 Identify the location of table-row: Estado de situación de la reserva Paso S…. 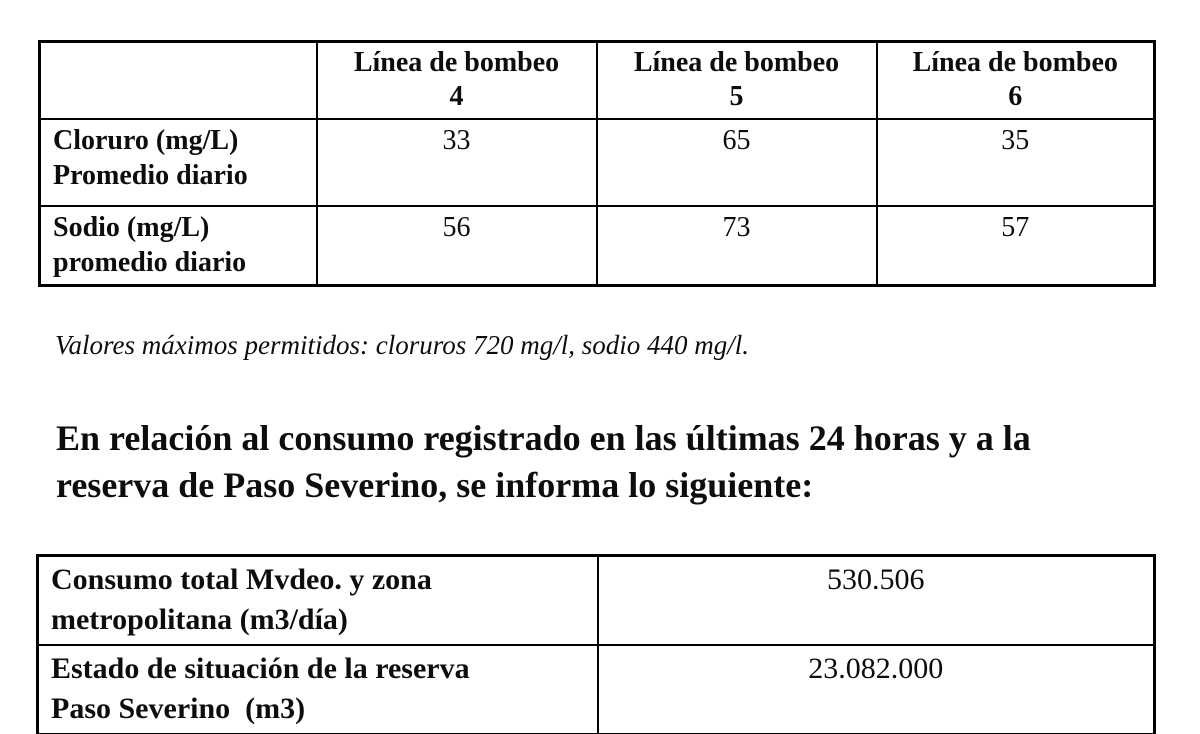
(596, 689).